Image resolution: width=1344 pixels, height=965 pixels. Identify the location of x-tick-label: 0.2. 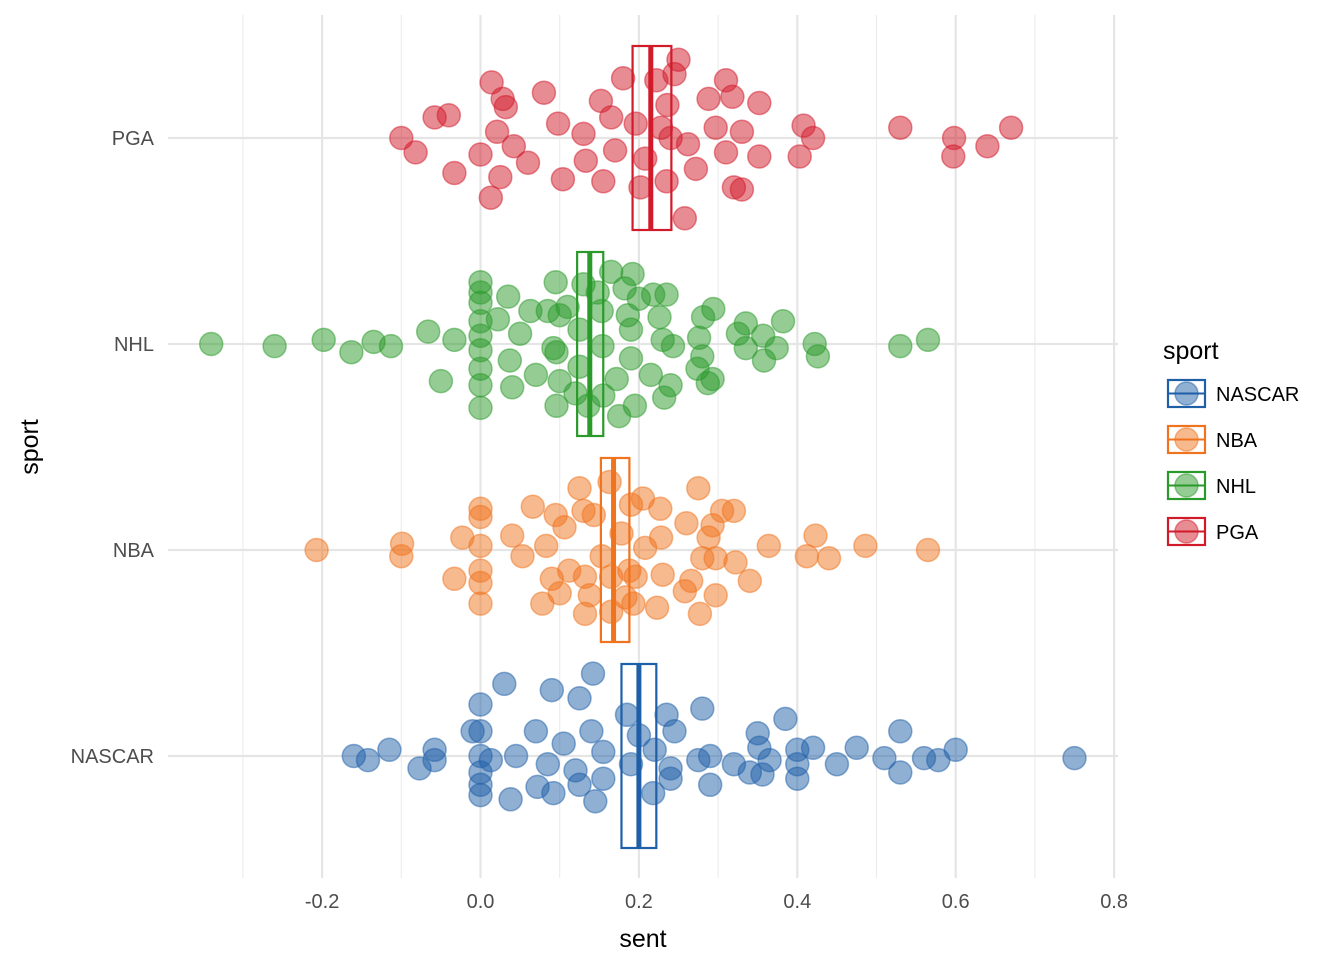
(639, 902).